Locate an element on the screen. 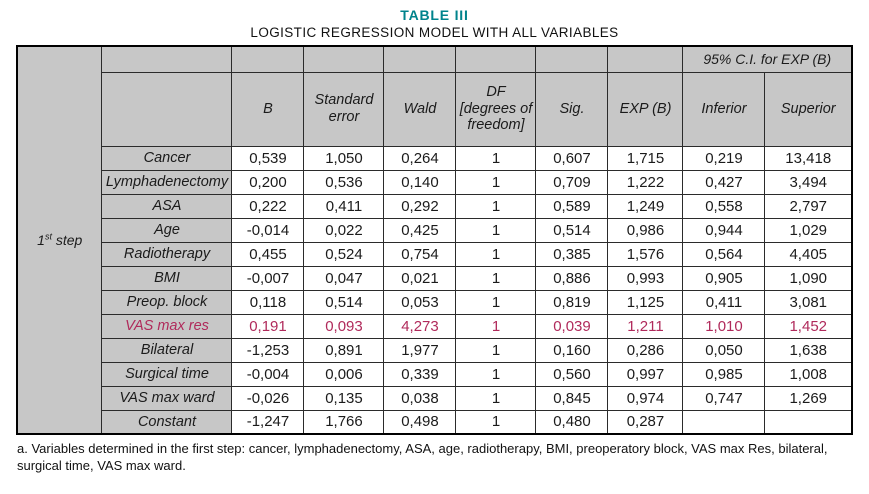 Image resolution: width=869 pixels, height=494 pixels. value-cell: -0,007 is located at coordinates (268, 278).